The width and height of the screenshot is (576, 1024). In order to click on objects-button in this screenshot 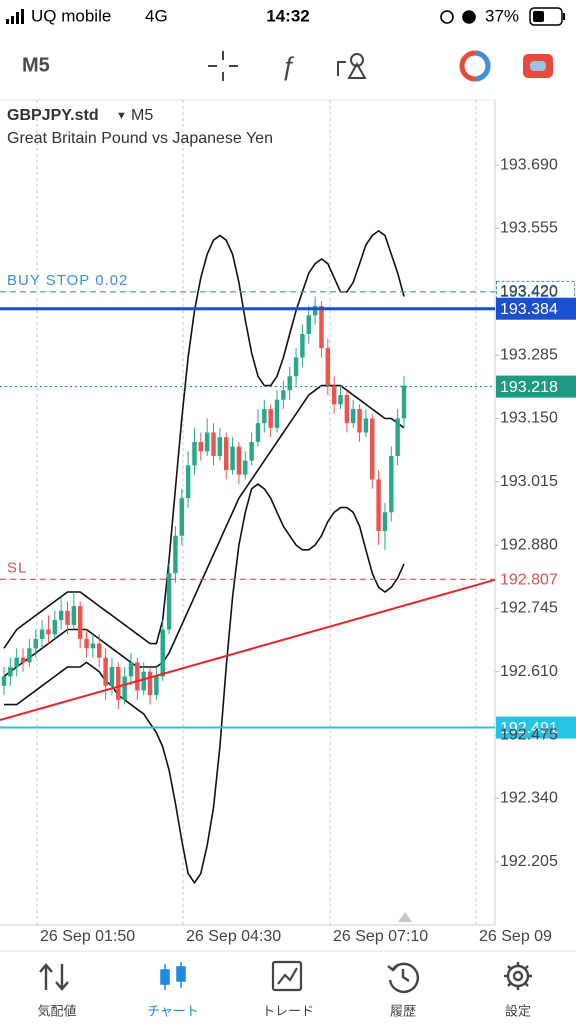, I will do `click(352, 66)`.